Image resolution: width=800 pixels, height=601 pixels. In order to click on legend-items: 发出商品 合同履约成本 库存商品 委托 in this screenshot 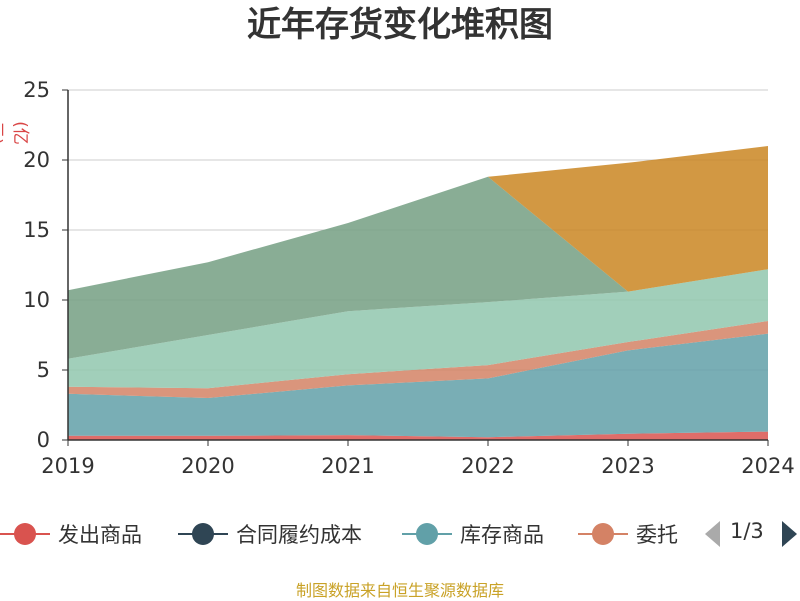, I will do `click(345, 534)`.